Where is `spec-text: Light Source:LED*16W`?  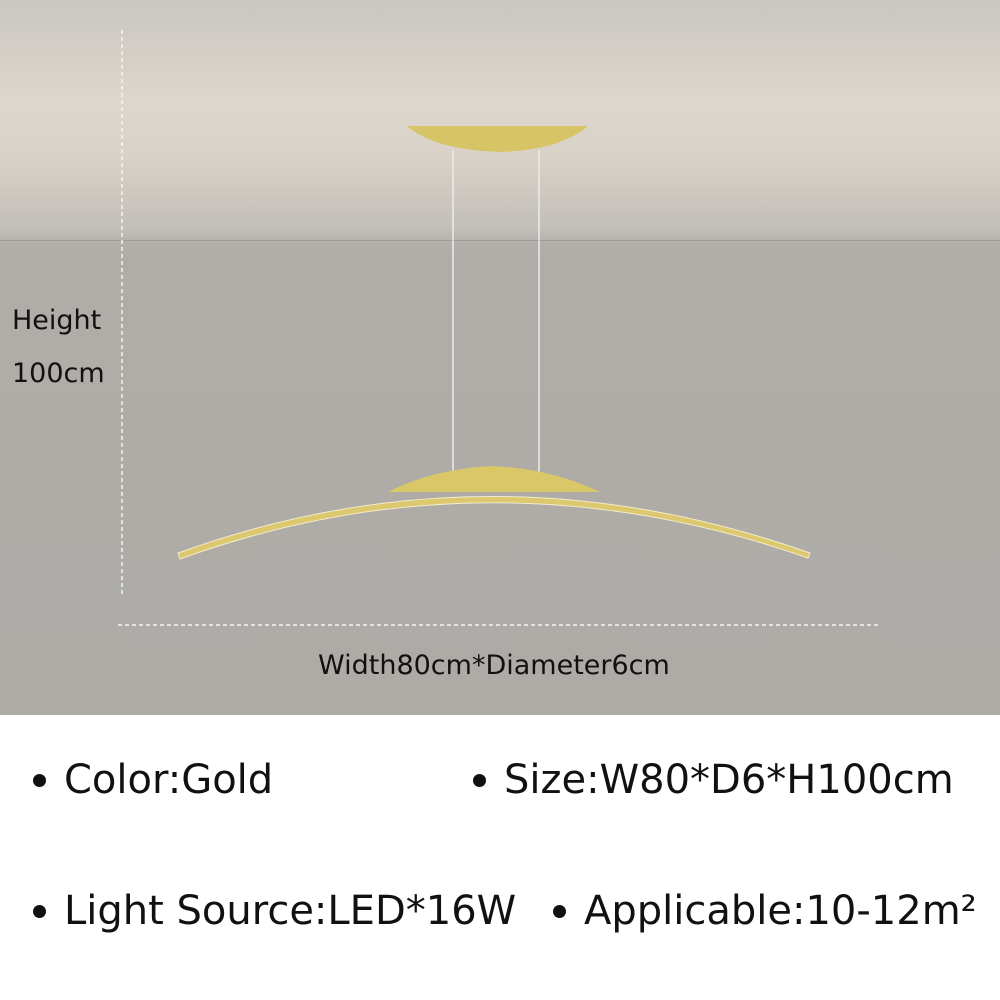 spec-text: Light Source:LED*16W is located at coordinates (290, 911).